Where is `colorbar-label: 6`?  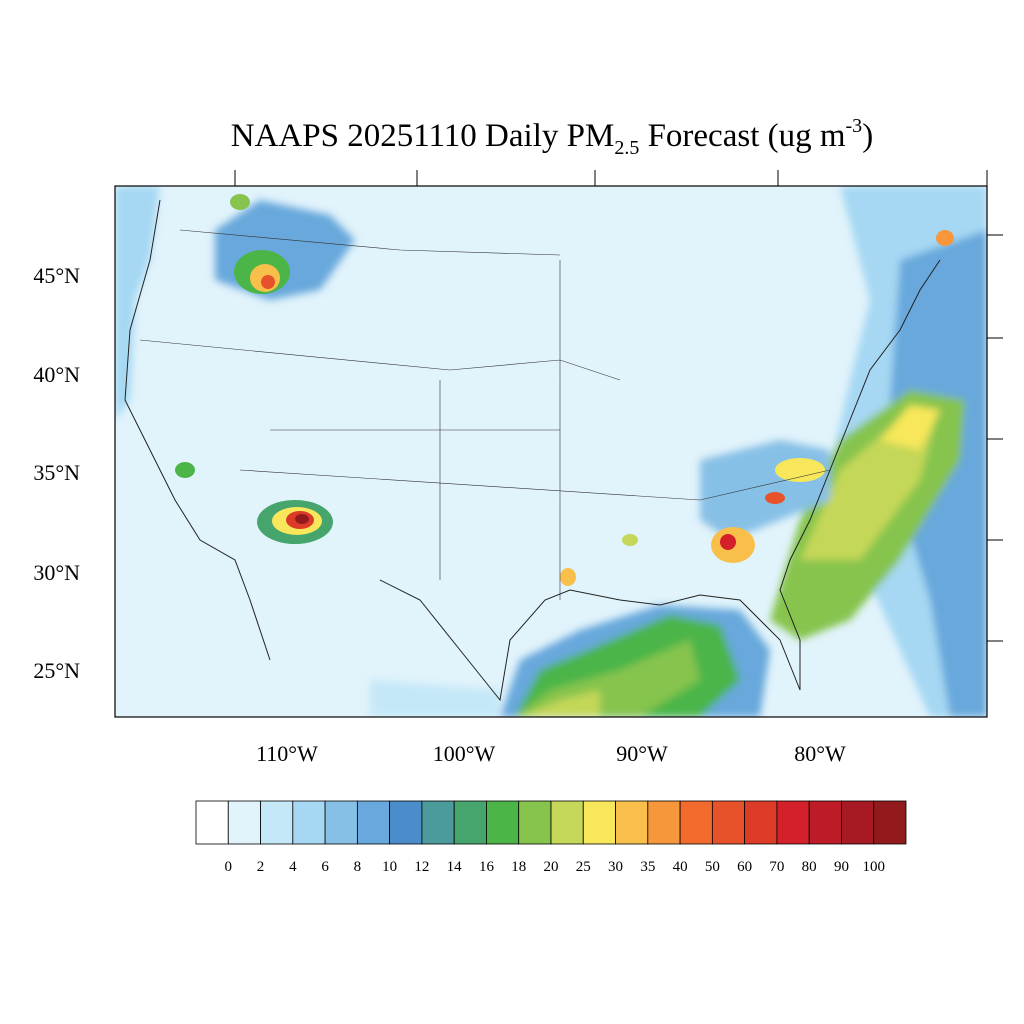
colorbar-label: 6 is located at coordinates (325, 867).